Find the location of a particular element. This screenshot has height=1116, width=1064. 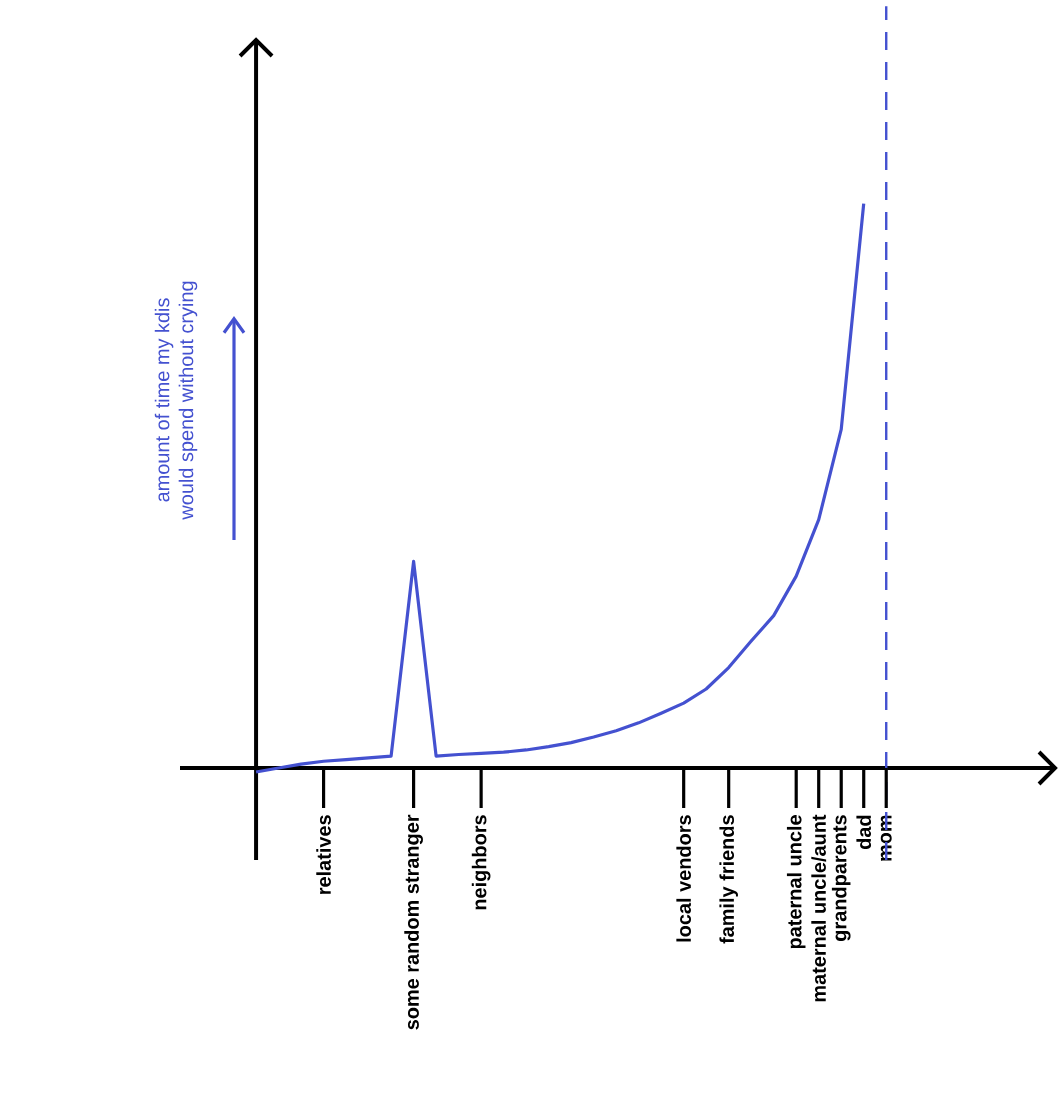

x-tick-label: maternal uncle/aunt is located at coordinates (819, 908).